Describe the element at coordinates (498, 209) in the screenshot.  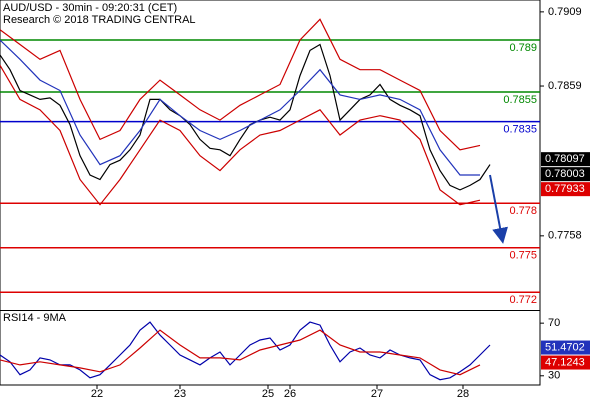
I see `forecast-arrow` at that location.